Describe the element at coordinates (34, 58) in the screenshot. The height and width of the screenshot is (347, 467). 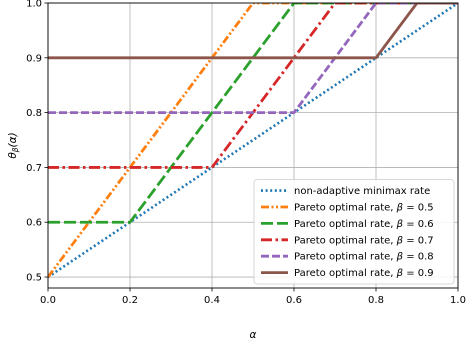
I see `y-tick-label: 0.9` at that location.